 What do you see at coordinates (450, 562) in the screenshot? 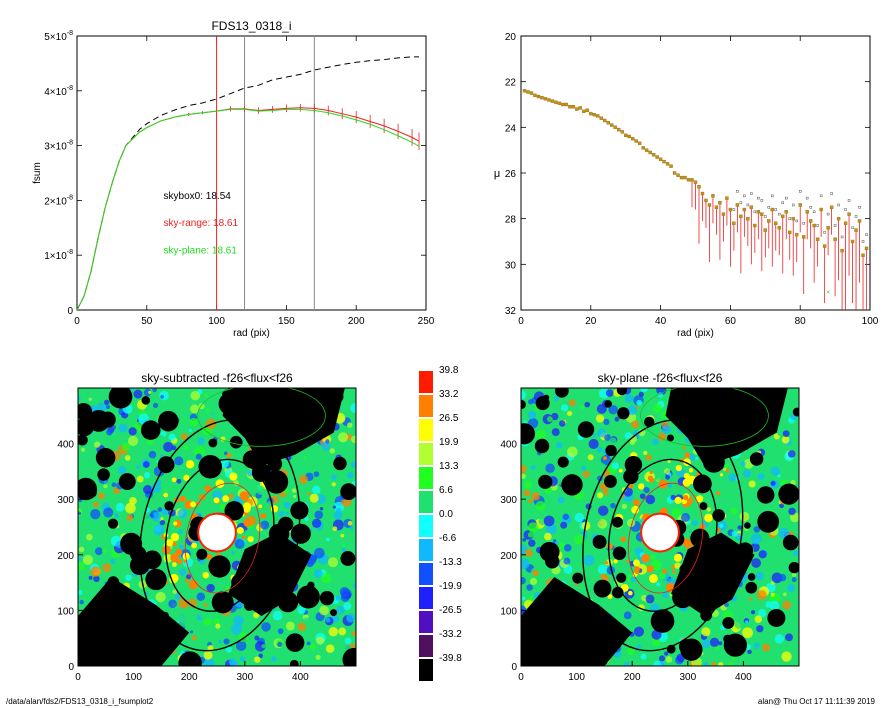
I see `colorbar-label: -13.3` at bounding box center [450, 562].